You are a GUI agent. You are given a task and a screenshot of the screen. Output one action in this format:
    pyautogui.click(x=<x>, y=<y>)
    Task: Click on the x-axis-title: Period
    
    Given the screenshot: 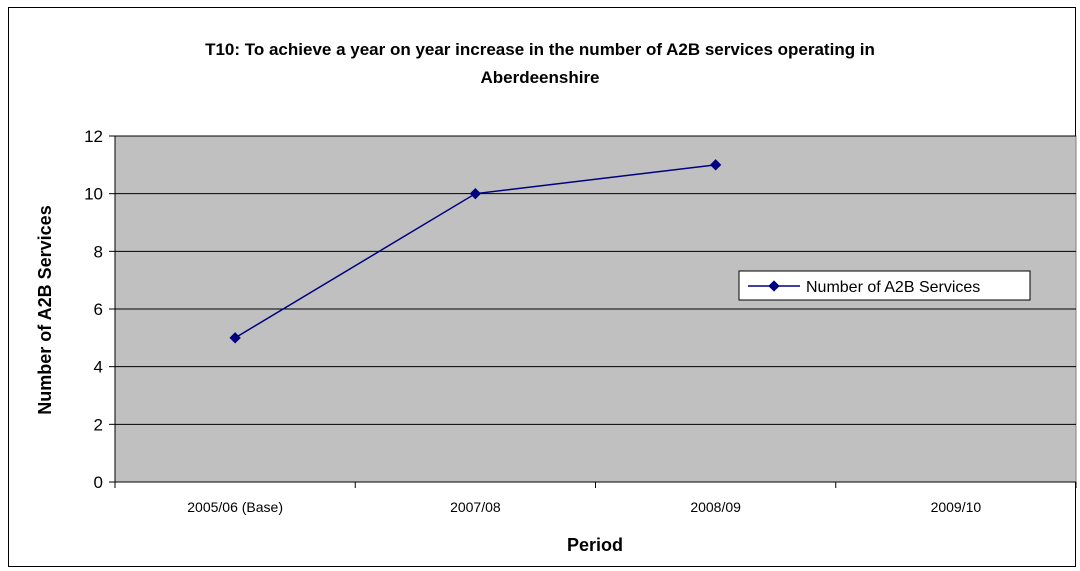 What is the action you would take?
    pyautogui.click(x=595, y=545)
    